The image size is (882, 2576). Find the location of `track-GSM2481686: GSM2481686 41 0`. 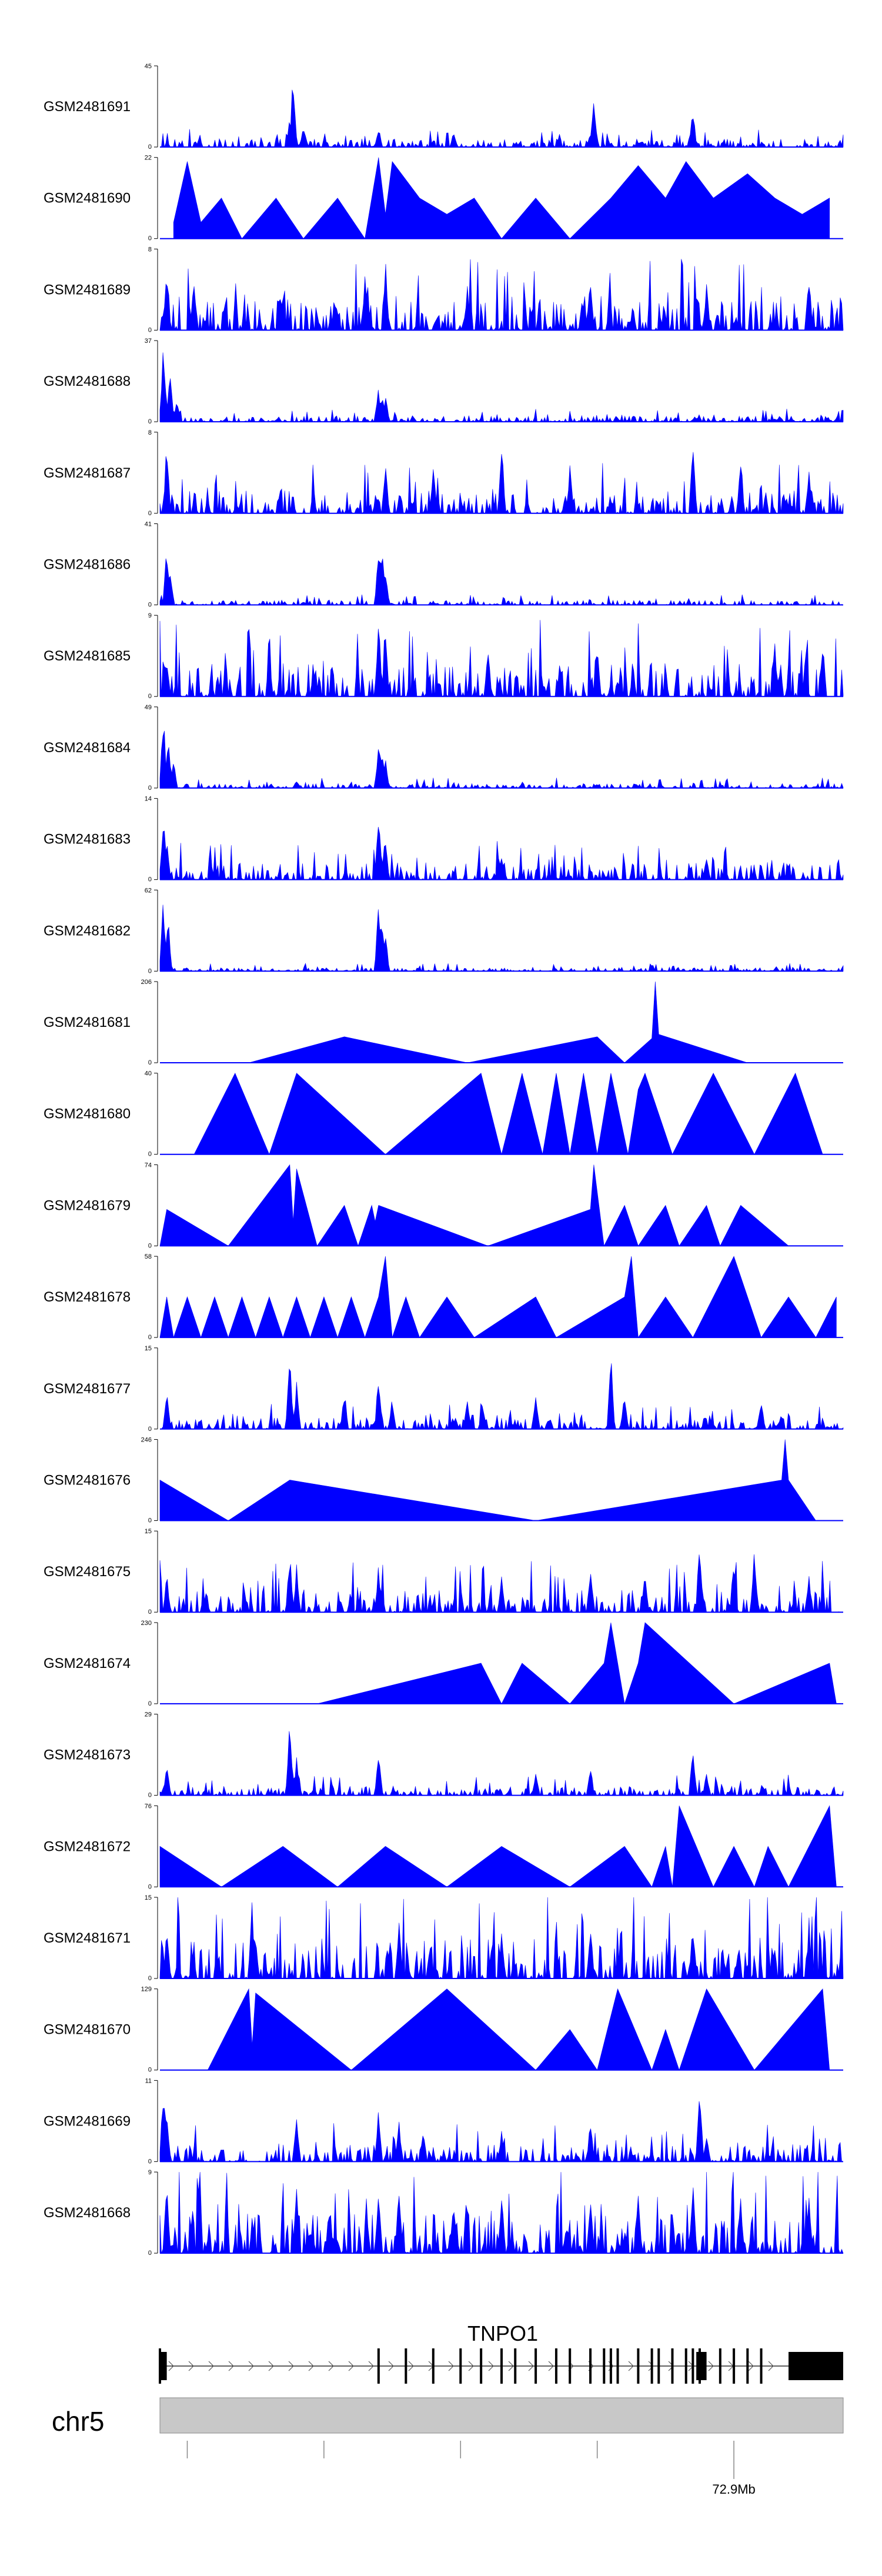

track-GSM2481686: GSM2481686 41 0 is located at coordinates (444, 565).